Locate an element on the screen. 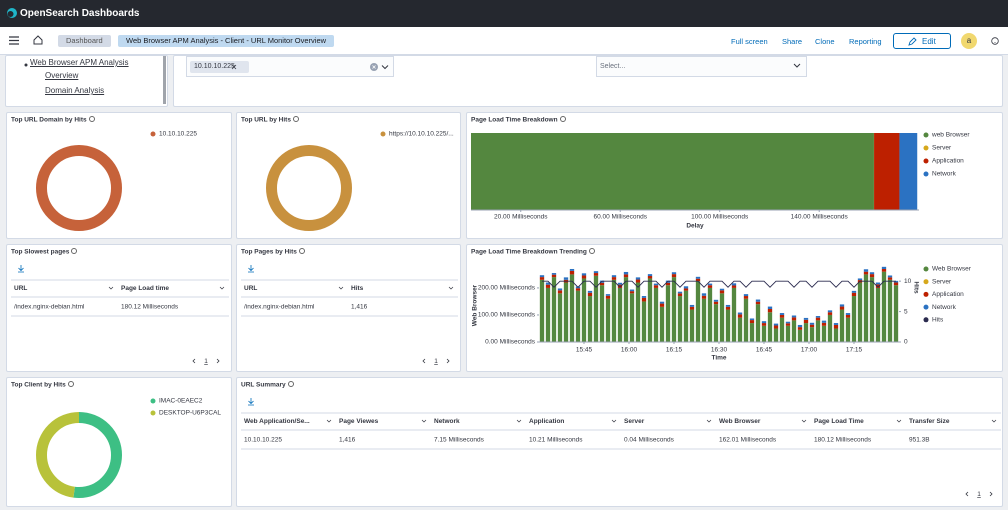  panel-title: URL Summary is located at coordinates (267, 385).